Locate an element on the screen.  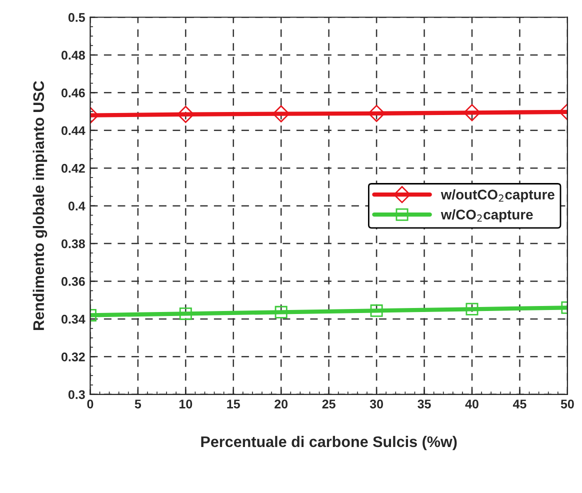
x-tick-label: 45 is located at coordinates (519, 404).